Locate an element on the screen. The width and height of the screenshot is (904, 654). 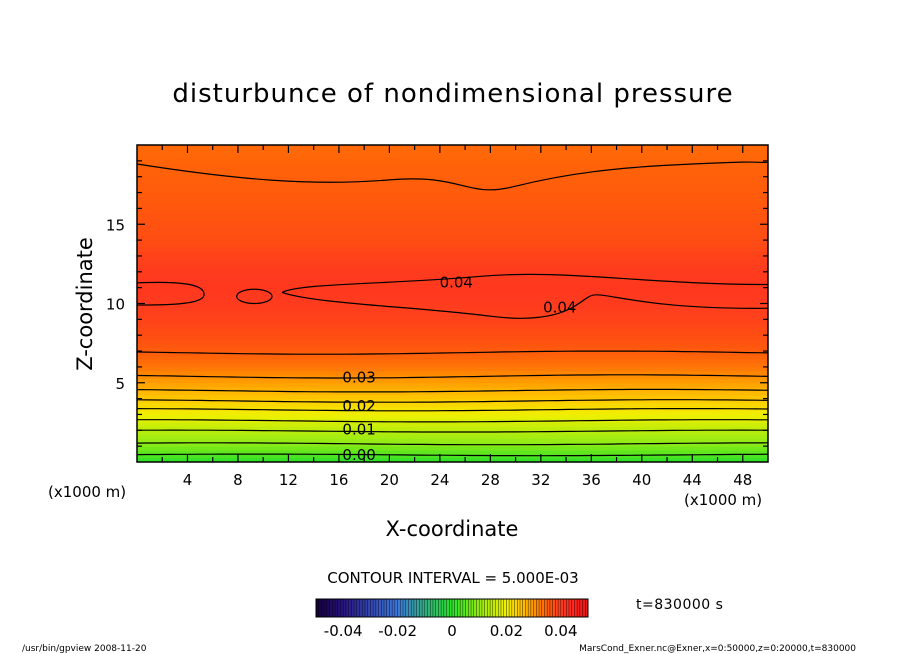
x-tick-label: 32 is located at coordinates (540, 480).